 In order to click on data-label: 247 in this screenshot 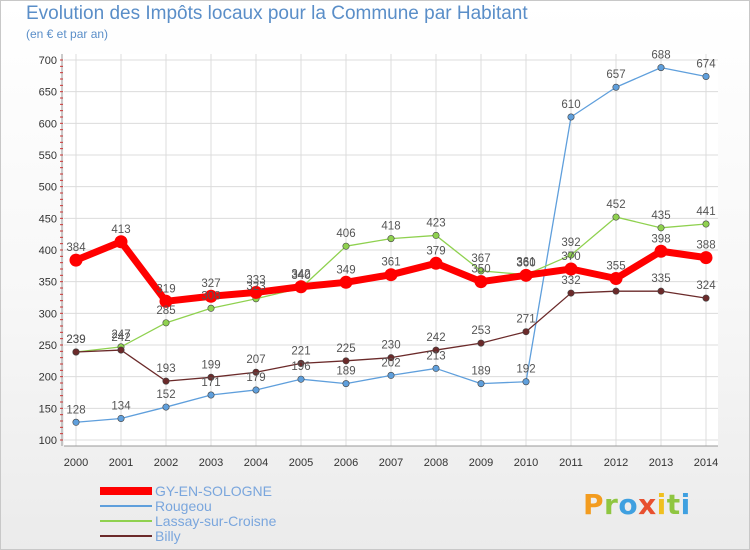, I will do `click(120, 335)`.